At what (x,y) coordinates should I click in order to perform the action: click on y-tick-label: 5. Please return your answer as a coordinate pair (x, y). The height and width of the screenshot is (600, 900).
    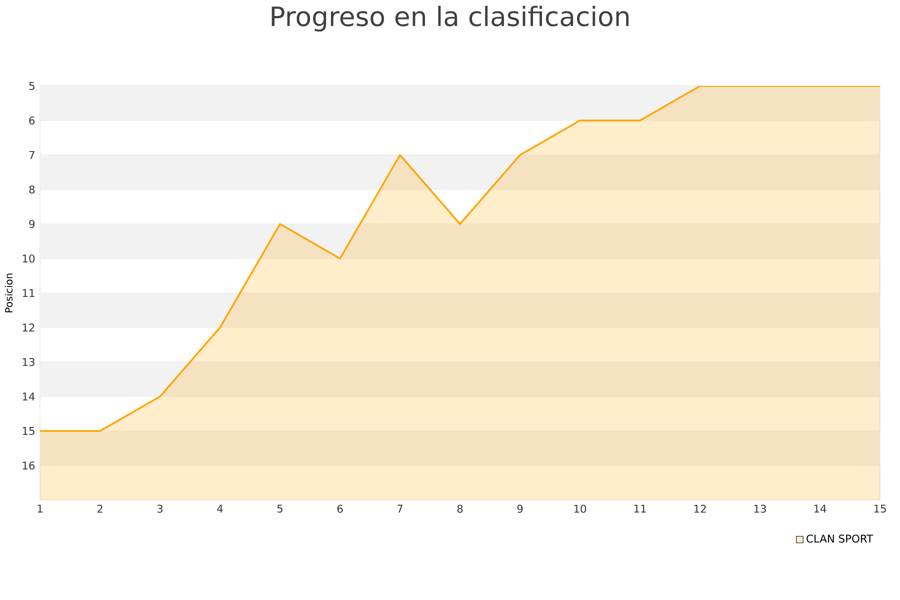
    Looking at the image, I should click on (31, 86).